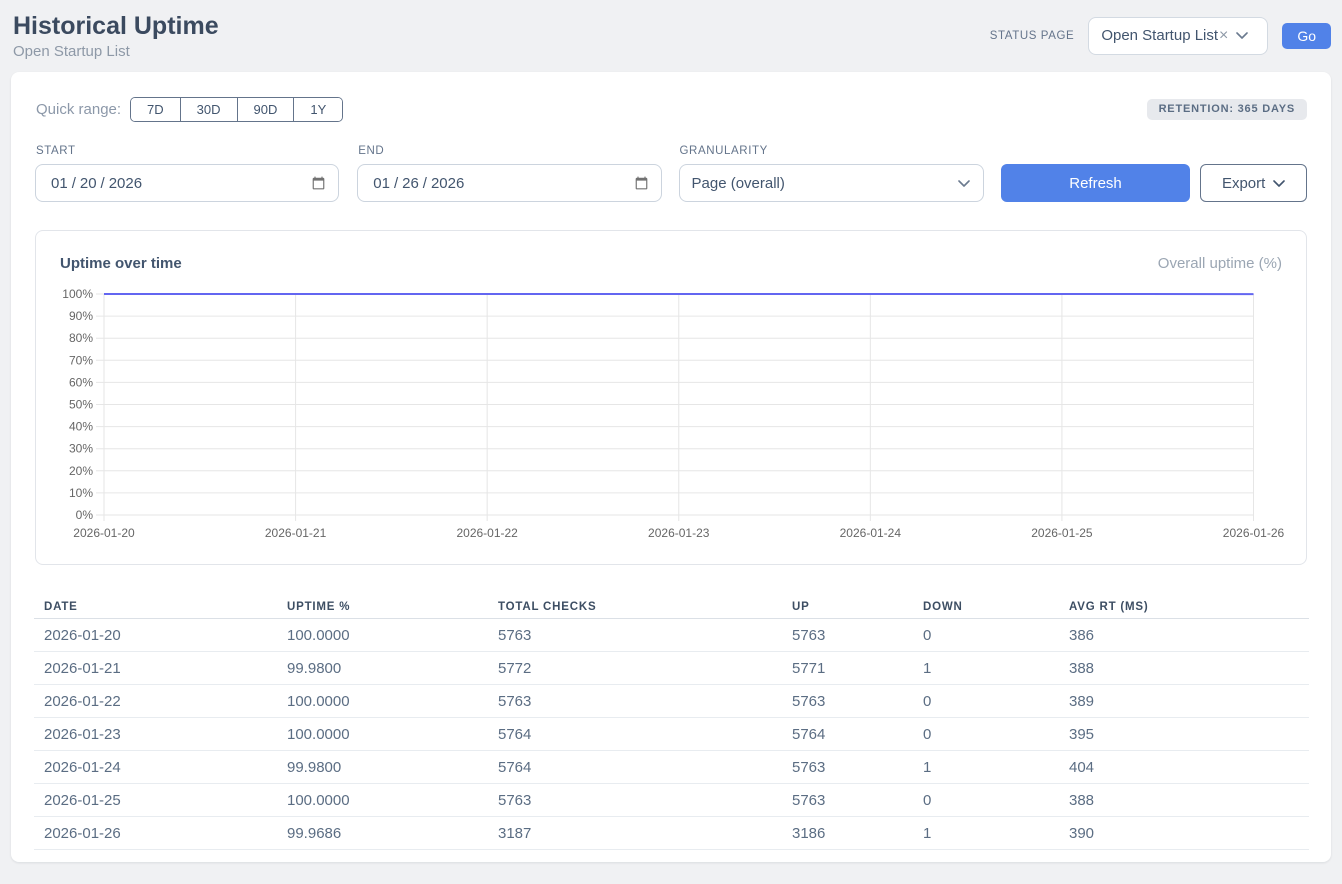 The width and height of the screenshot is (1342, 884). Describe the element at coordinates (847, 605) in the screenshot. I see `column-header: UP` at that location.